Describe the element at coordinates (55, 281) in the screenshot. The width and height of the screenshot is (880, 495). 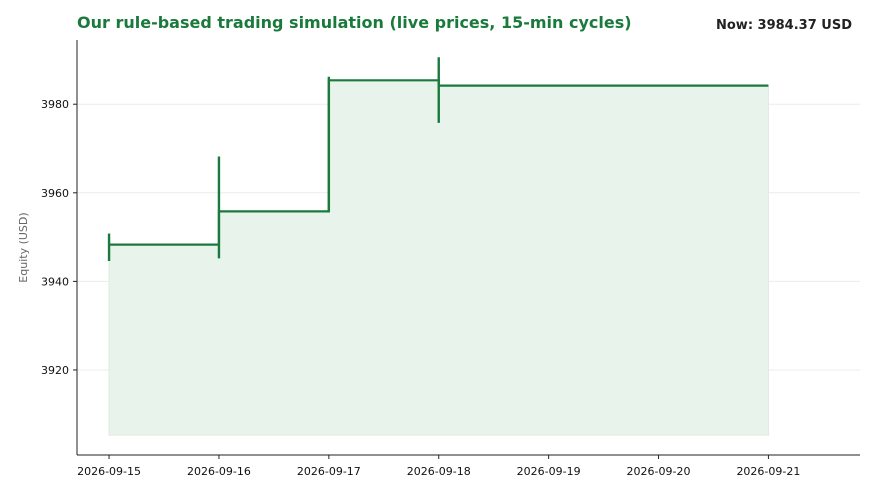
I see `y-tick-label: 3940` at that location.